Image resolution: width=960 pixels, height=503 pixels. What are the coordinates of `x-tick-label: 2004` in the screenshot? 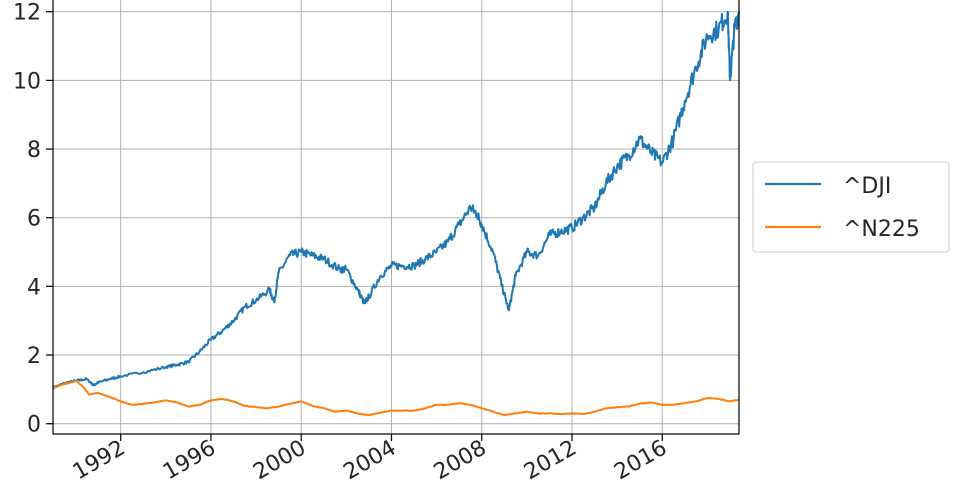 It's located at (369, 461).